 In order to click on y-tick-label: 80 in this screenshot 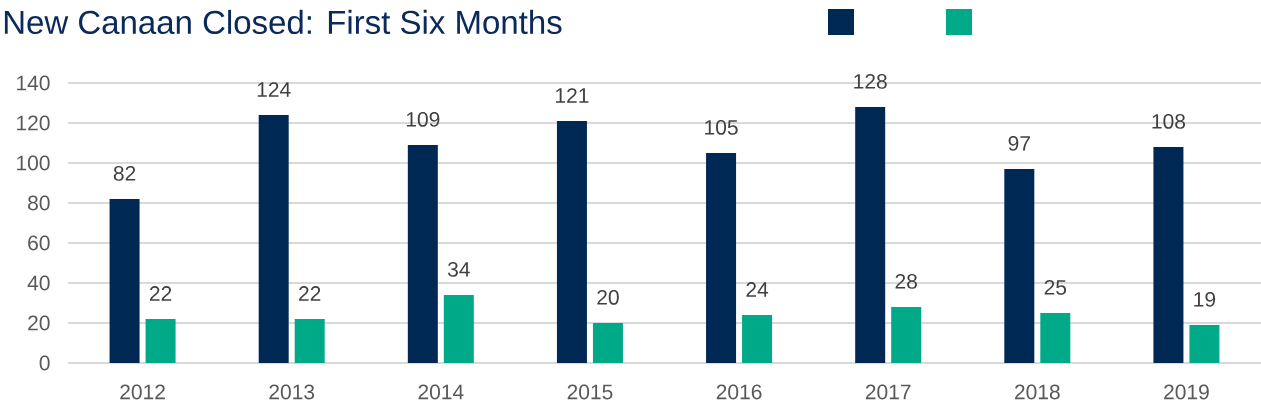, I will do `click(39, 203)`.